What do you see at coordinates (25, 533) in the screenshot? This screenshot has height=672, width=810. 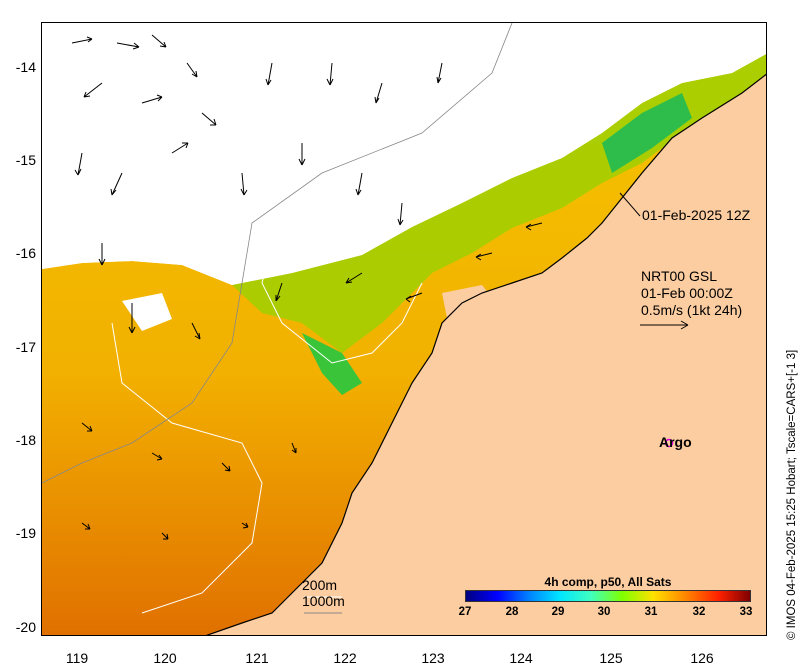 I see `ytick: -19` at bounding box center [25, 533].